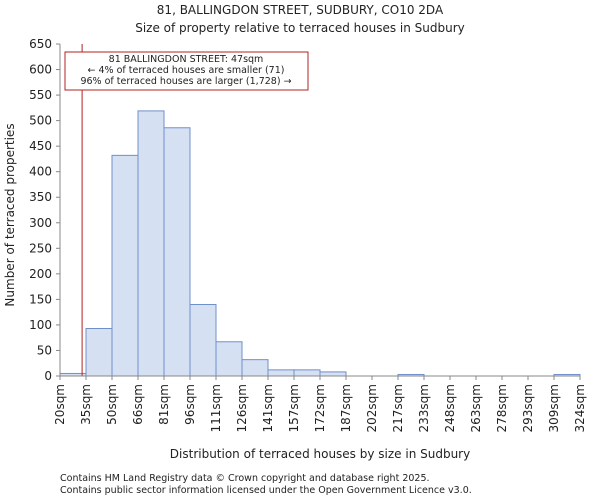 The image size is (600, 500). I want to click on bar-66sqm, so click(151, 243).